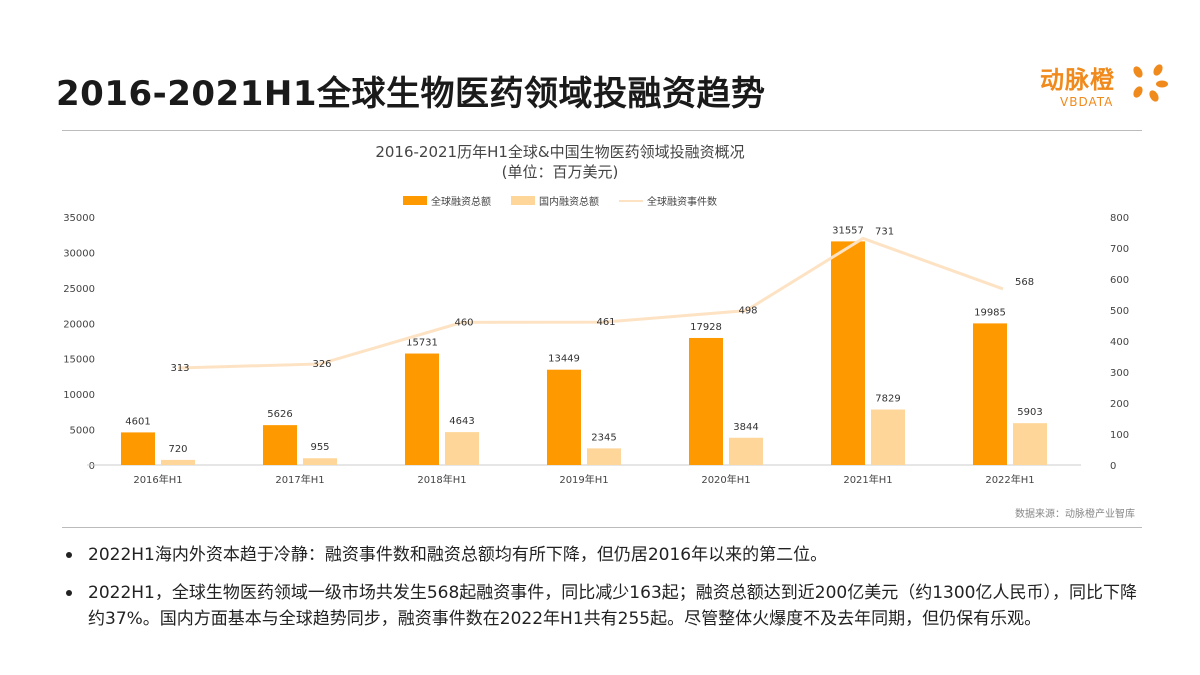 This screenshot has height=675, width=1200. Describe the element at coordinates (79, 360) in the screenshot. I see `y-tick-label: 15000` at that location.